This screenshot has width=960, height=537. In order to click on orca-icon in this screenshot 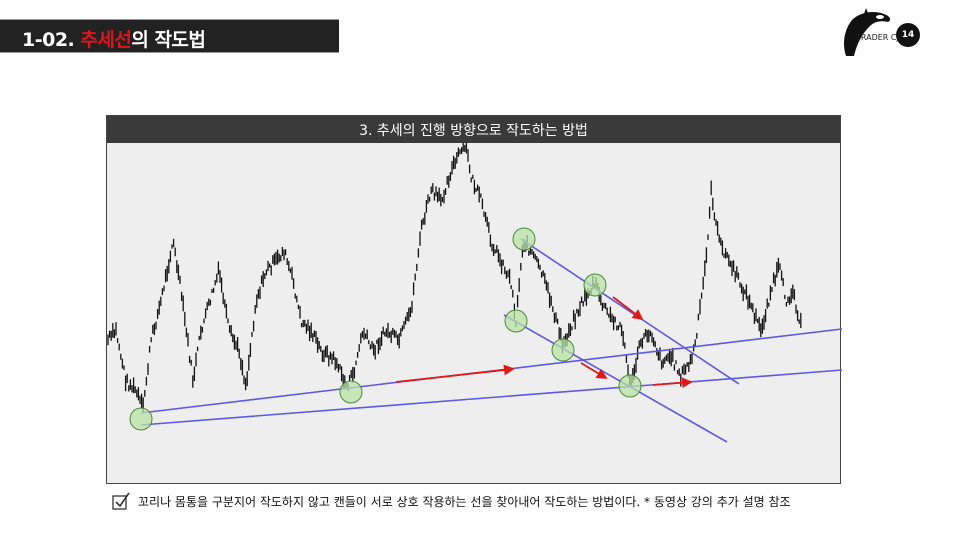, I will do `click(867, 32)`.